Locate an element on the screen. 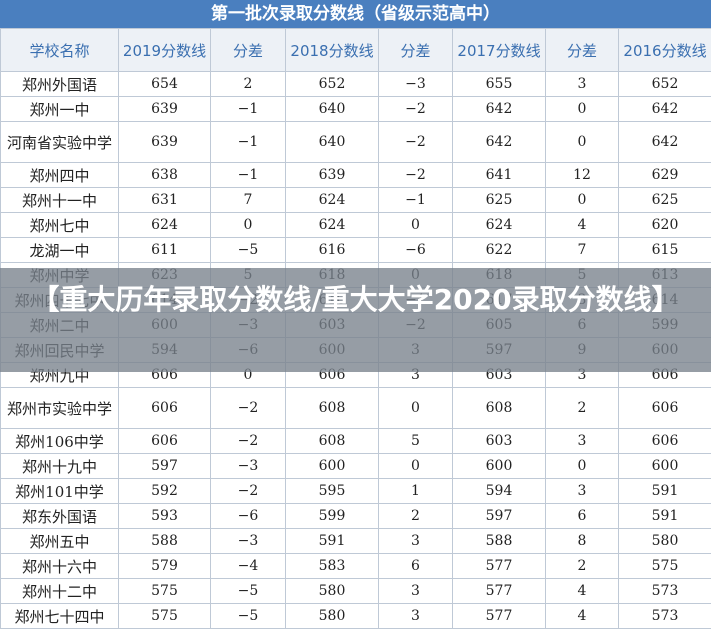  table-row: 郑州四中 638 −1 639 −2 641 12 629 is located at coordinates (355, 175).